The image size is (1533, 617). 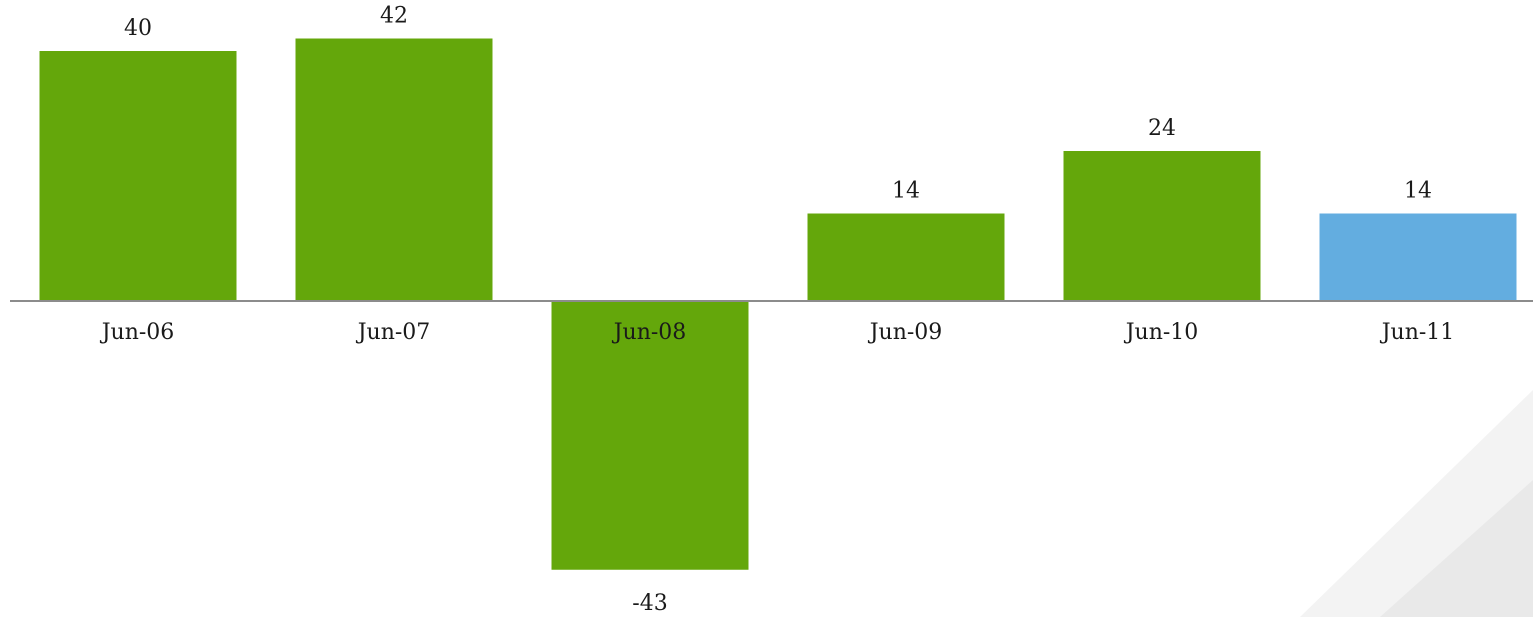 I want to click on category-labels-group: Jun-06 Jun-07 Jun-08 Jun-09 Jun-10 Jun-11, so click(x=777, y=332).